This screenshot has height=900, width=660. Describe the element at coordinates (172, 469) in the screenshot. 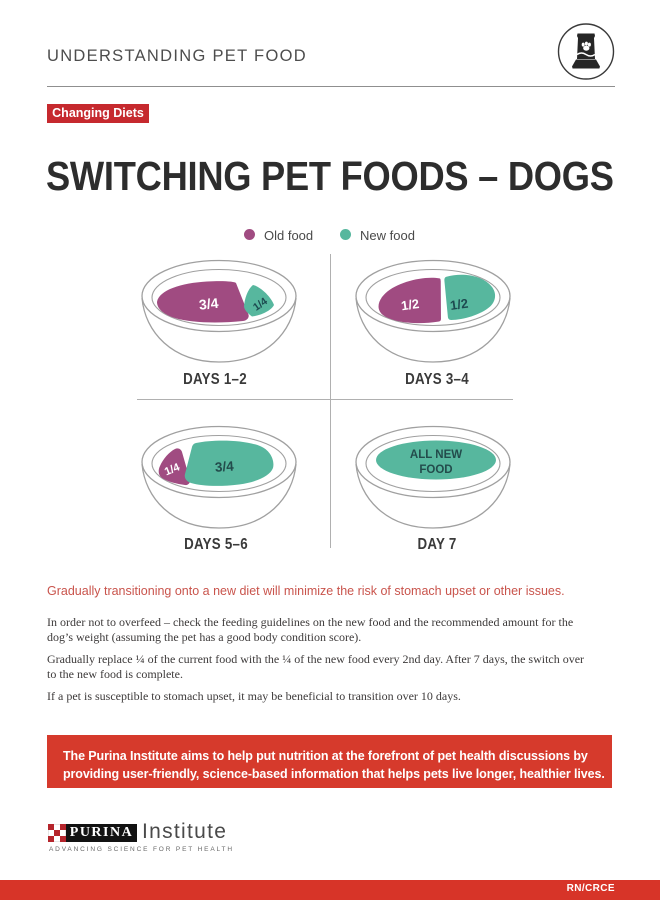

I see `svg-text: 1/4` at that location.